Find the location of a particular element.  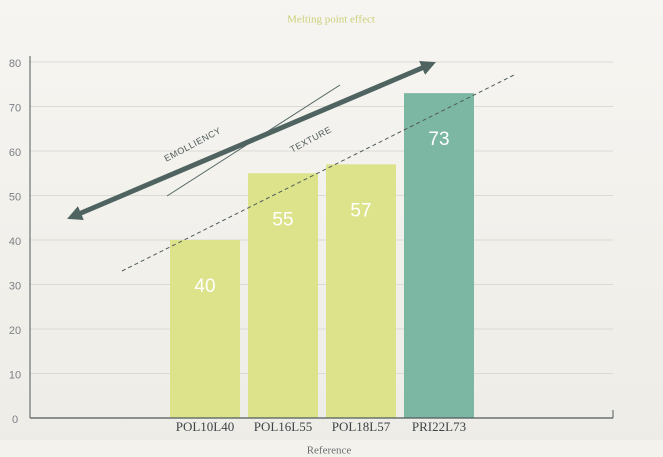

x-tick-label: PRI22L73 is located at coordinates (439, 426).